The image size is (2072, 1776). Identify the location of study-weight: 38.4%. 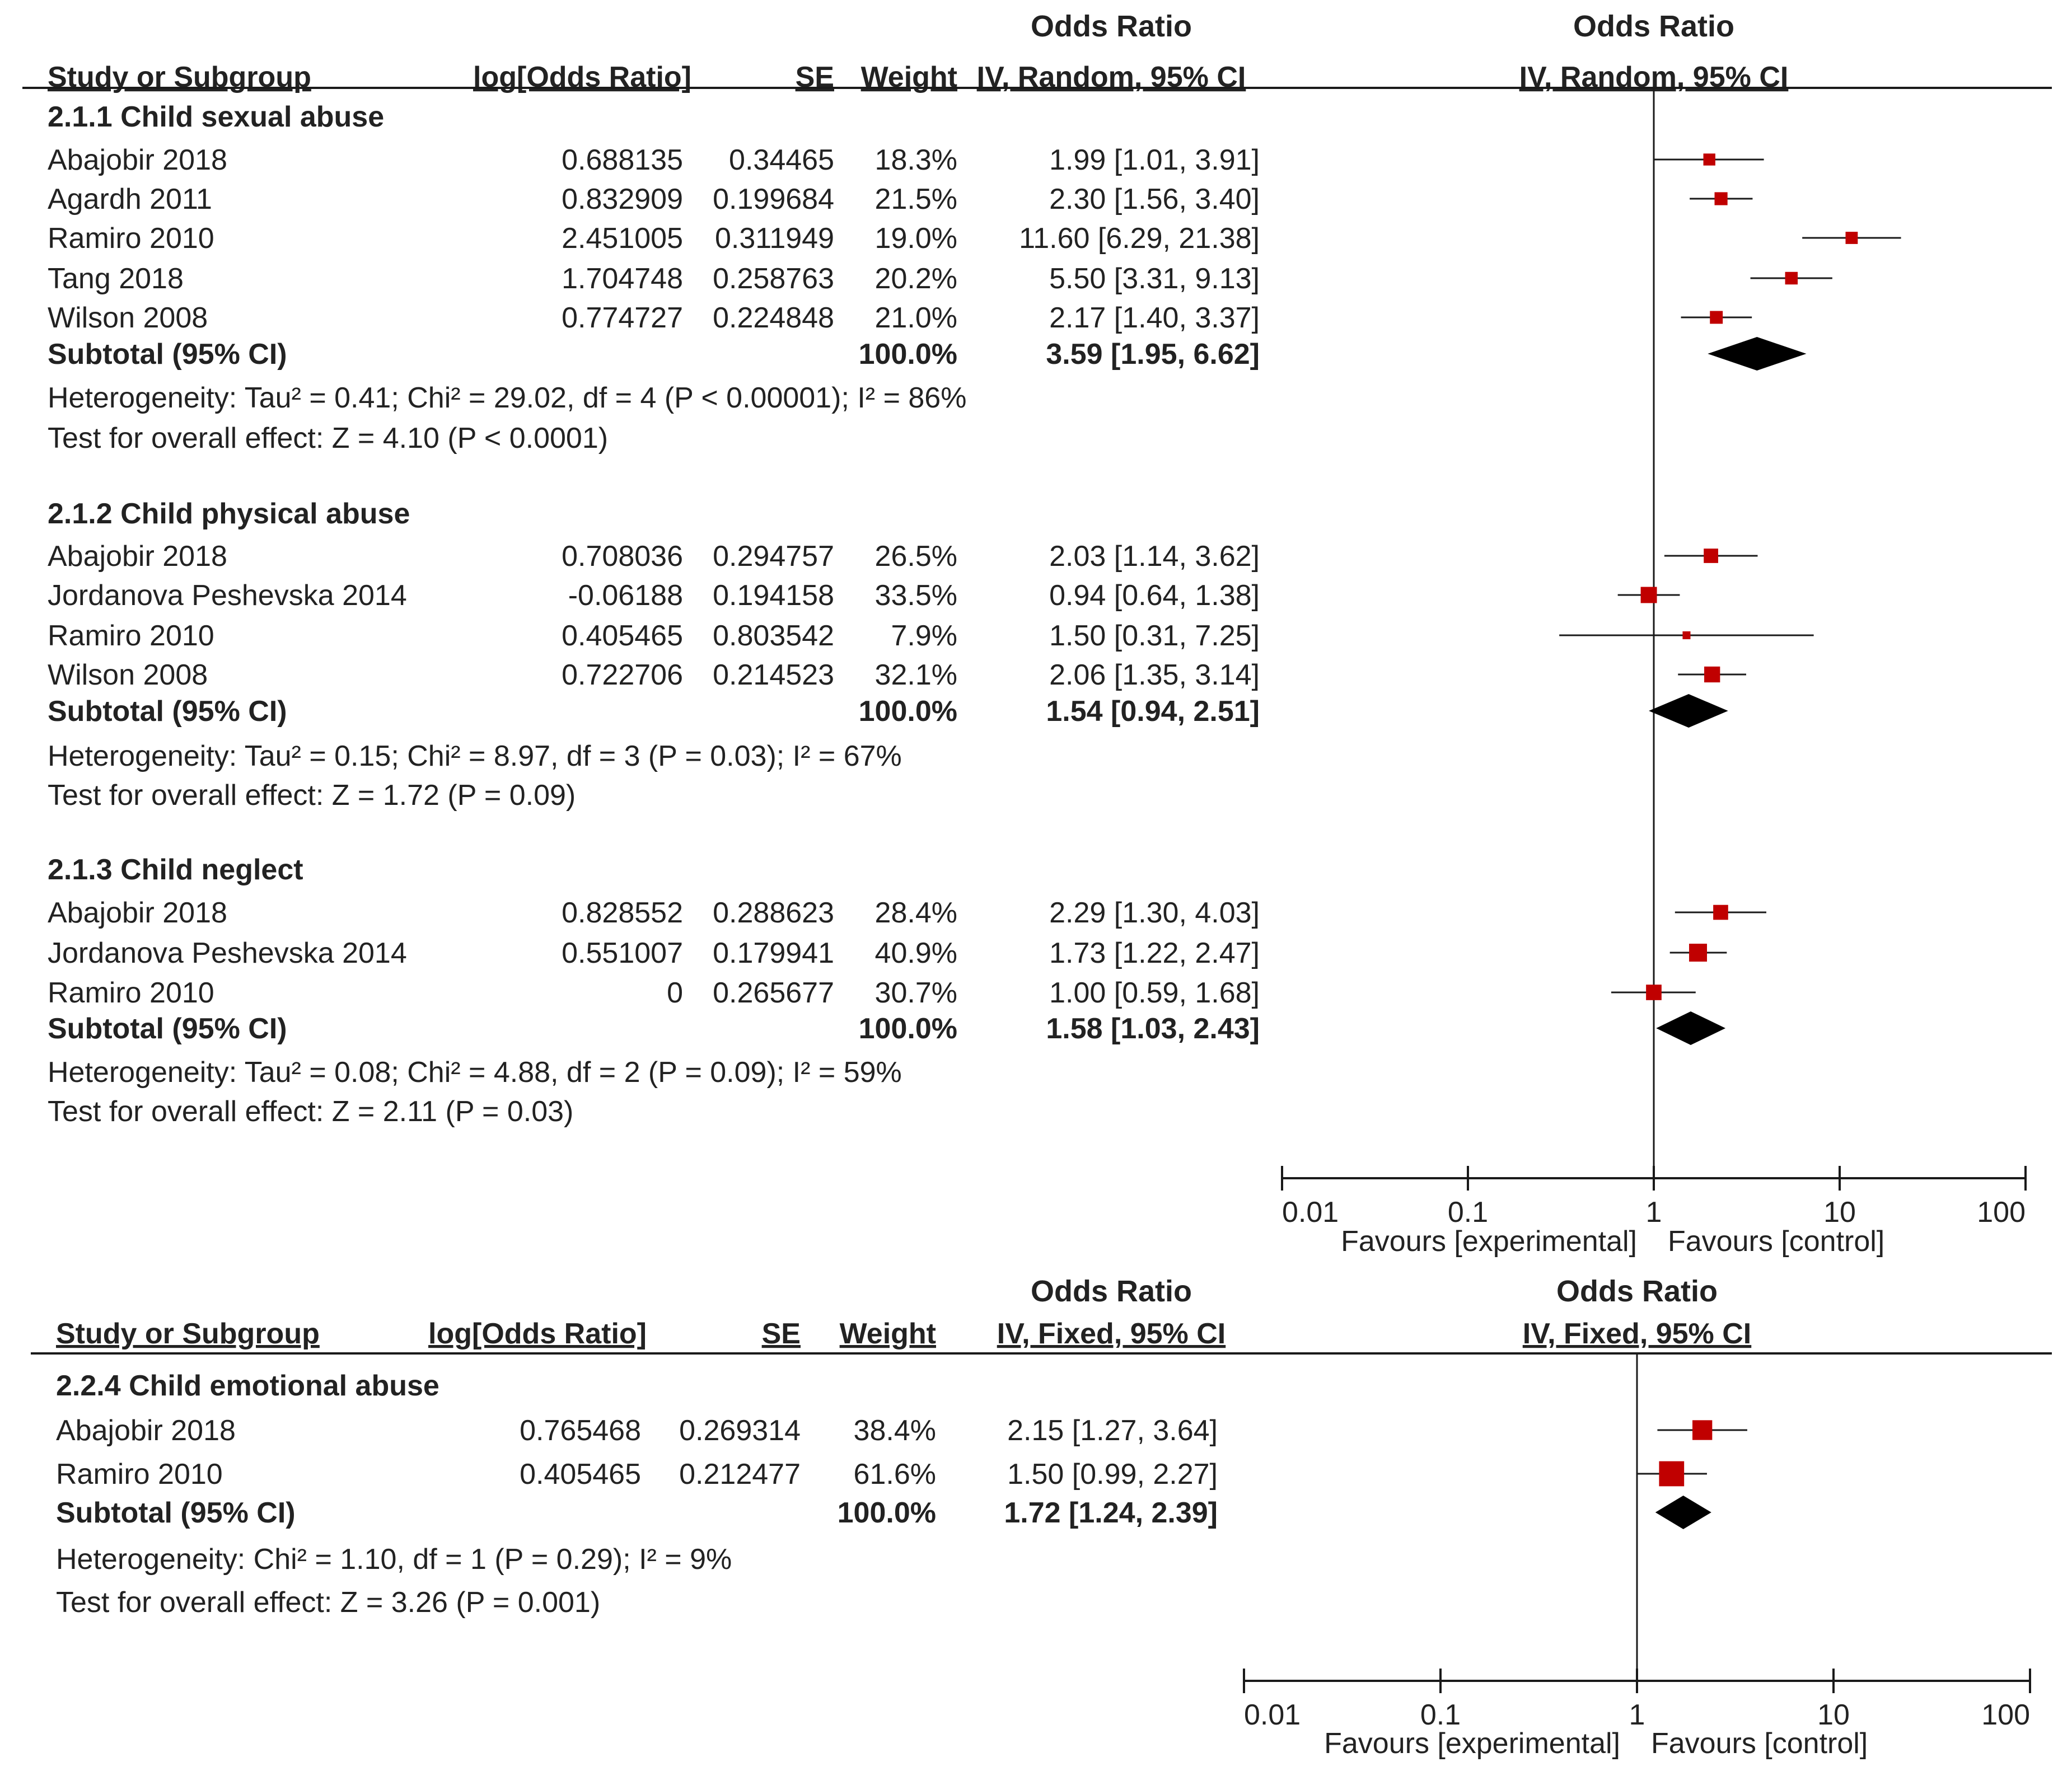
(895, 1430).